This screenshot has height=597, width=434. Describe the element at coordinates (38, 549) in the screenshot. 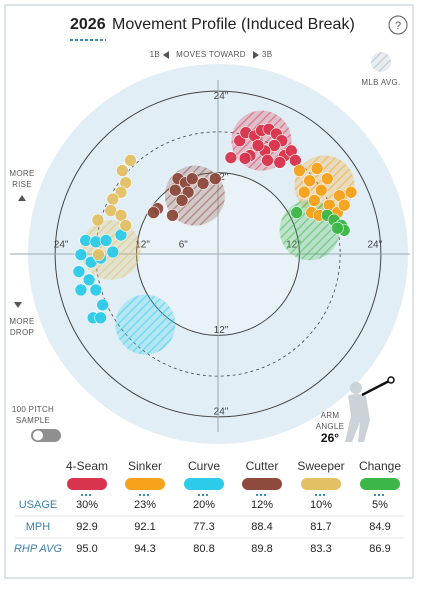

I see `row-label: RHP AVG` at that location.